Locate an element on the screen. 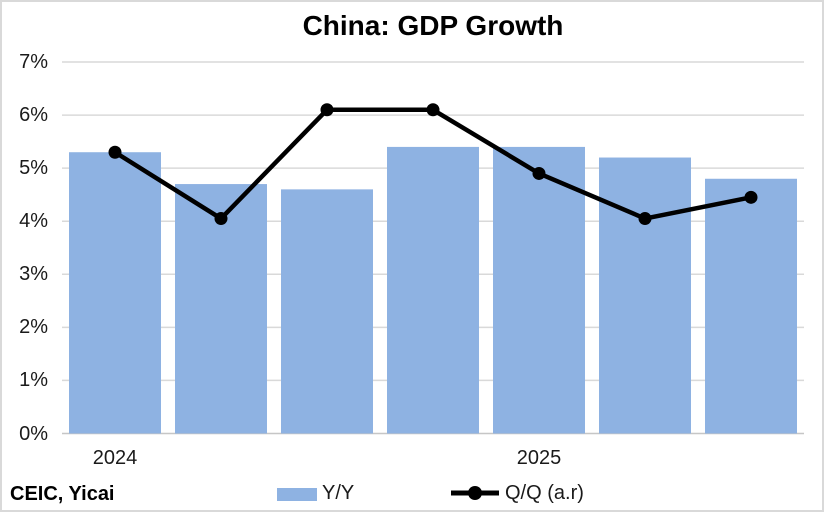 This screenshot has width=824, height=512. bar-series-swatch-icon is located at coordinates (297, 494).